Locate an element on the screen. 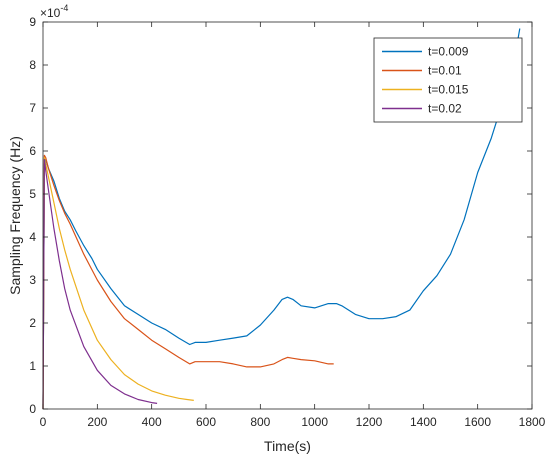  x-tick-label: 1800 is located at coordinates (532, 422).